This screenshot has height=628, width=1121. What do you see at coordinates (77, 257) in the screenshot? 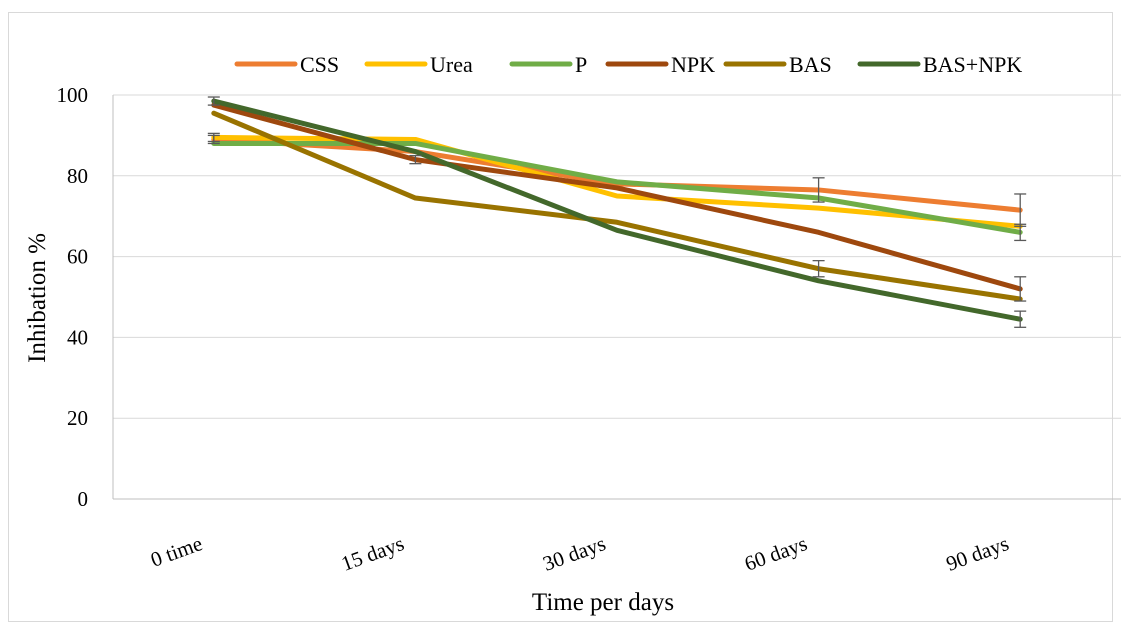
I see `y-tick-label-60: 60` at bounding box center [77, 257].